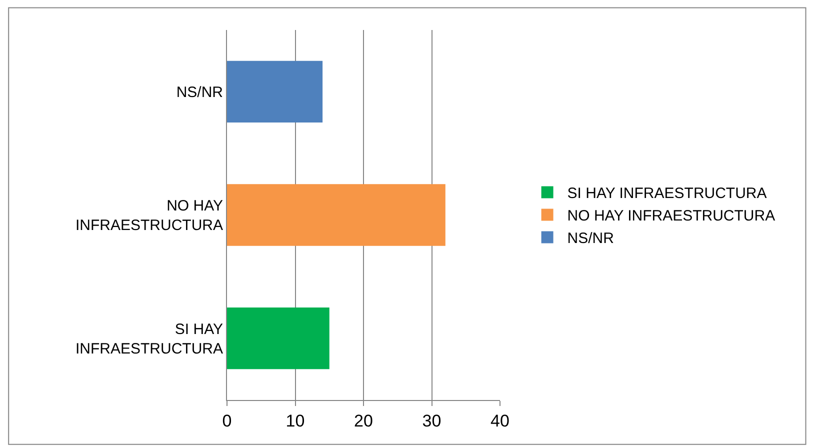 The image size is (820, 448). What do you see at coordinates (149, 339) in the screenshot?
I see `y-tick-label: SI HAY INFRAESTRUCTURA` at bounding box center [149, 339].